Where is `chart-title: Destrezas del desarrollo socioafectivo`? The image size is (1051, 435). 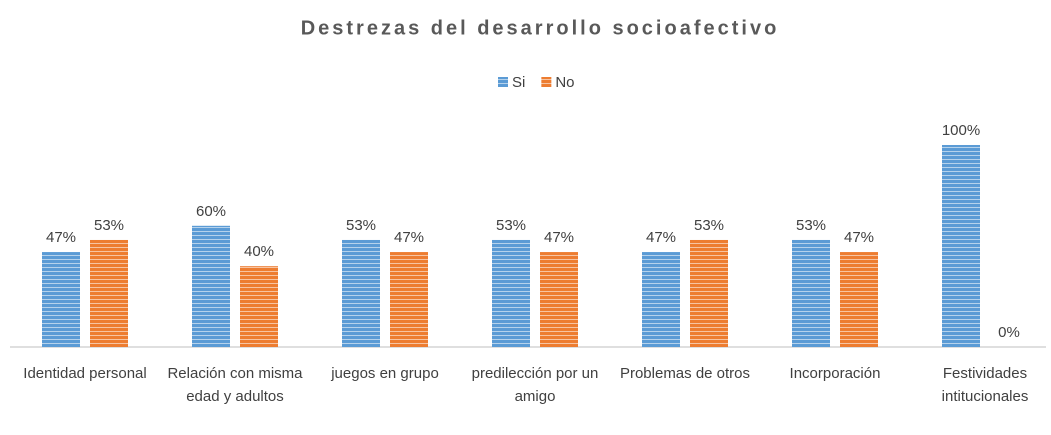 chart-title: Destrezas del desarrollo socioafectivo is located at coordinates (540, 28).